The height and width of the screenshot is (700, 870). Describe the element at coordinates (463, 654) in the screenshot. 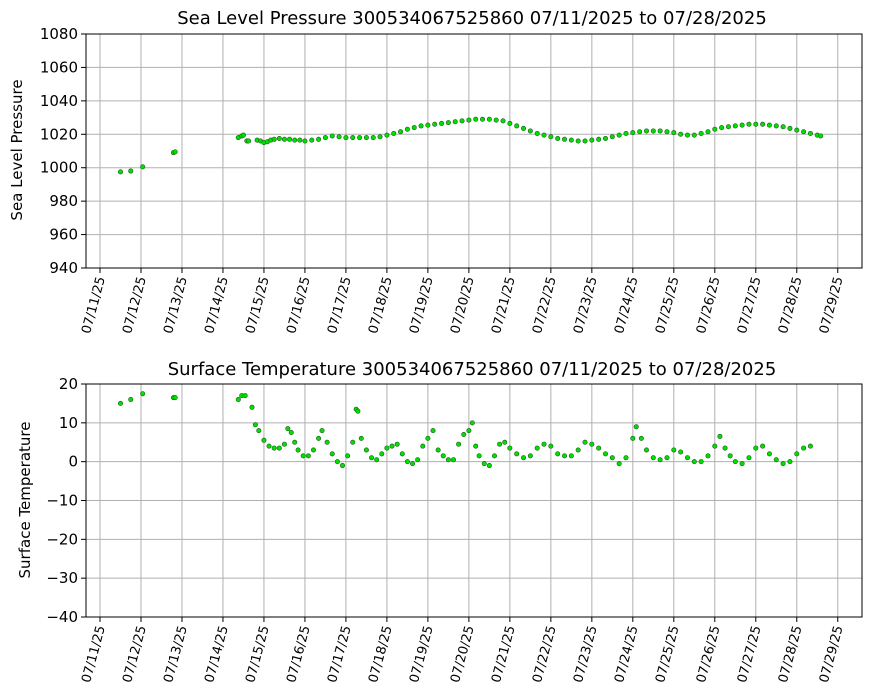

I see `x-tick-label: 07/20/25` at that location.